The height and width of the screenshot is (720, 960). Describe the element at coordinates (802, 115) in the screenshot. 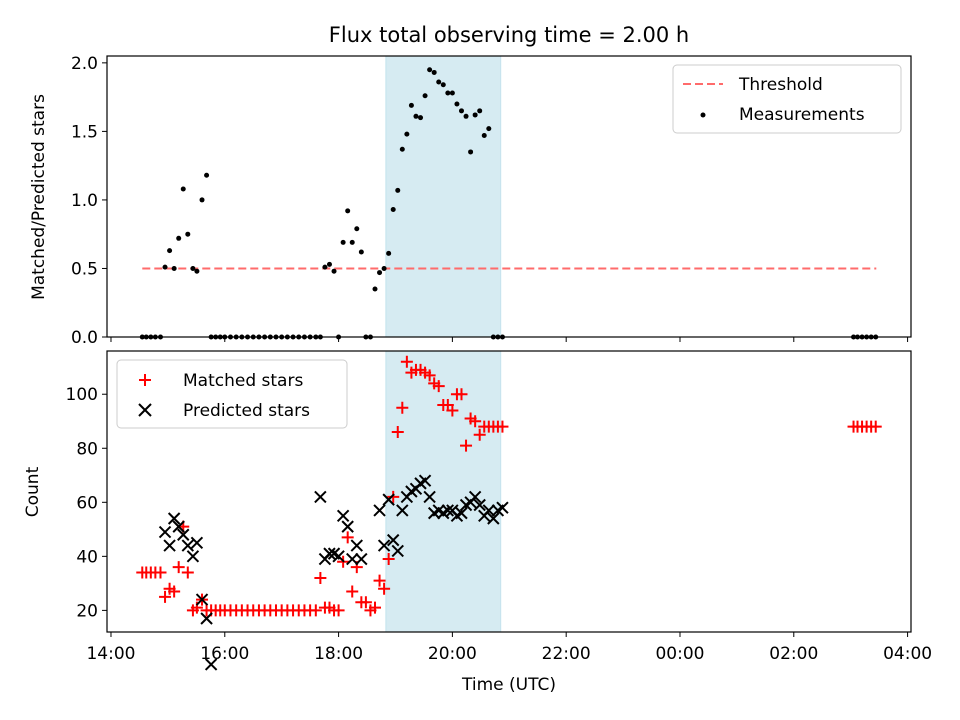

I see `legend-measurements-label: Measurements` at that location.